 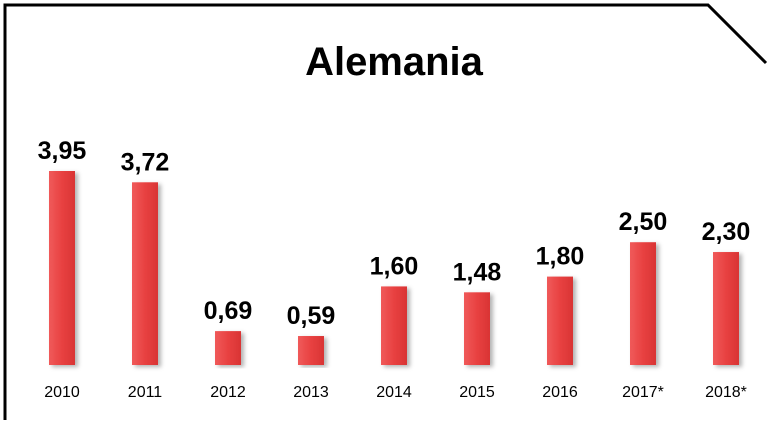 I want to click on value-label: 2,30, so click(x=726, y=232).